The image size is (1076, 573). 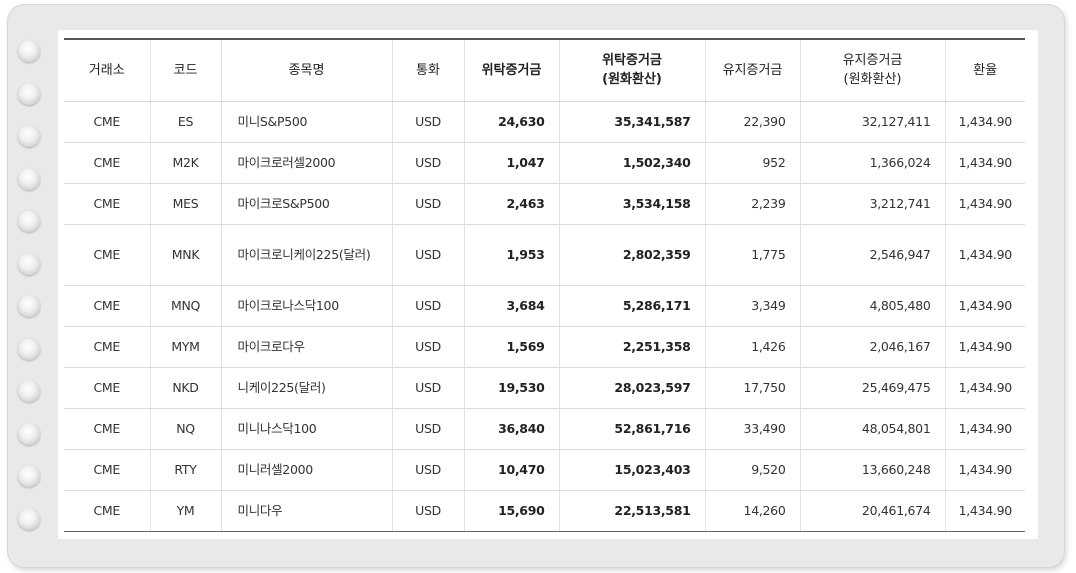 What do you see at coordinates (631, 347) in the screenshot?
I see `cell-initial-margin-krw: 2,251,358` at bounding box center [631, 347].